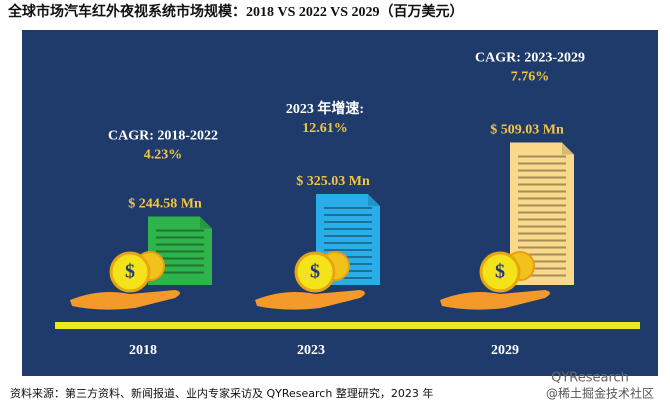 This screenshot has width=670, height=408. Describe the element at coordinates (143, 350) in the screenshot. I see `category-label: 2018` at that location.